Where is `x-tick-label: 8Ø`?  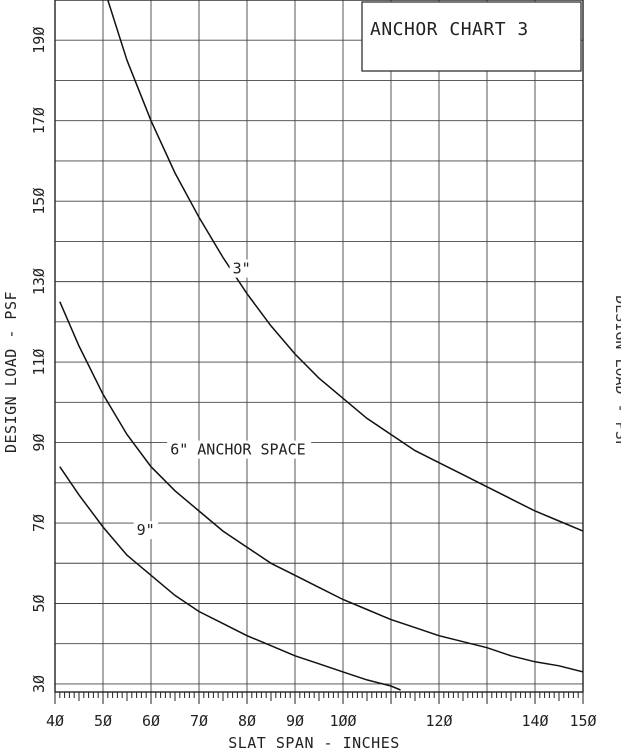
x-tick-label: 8Ø is located at coordinates (247, 721).